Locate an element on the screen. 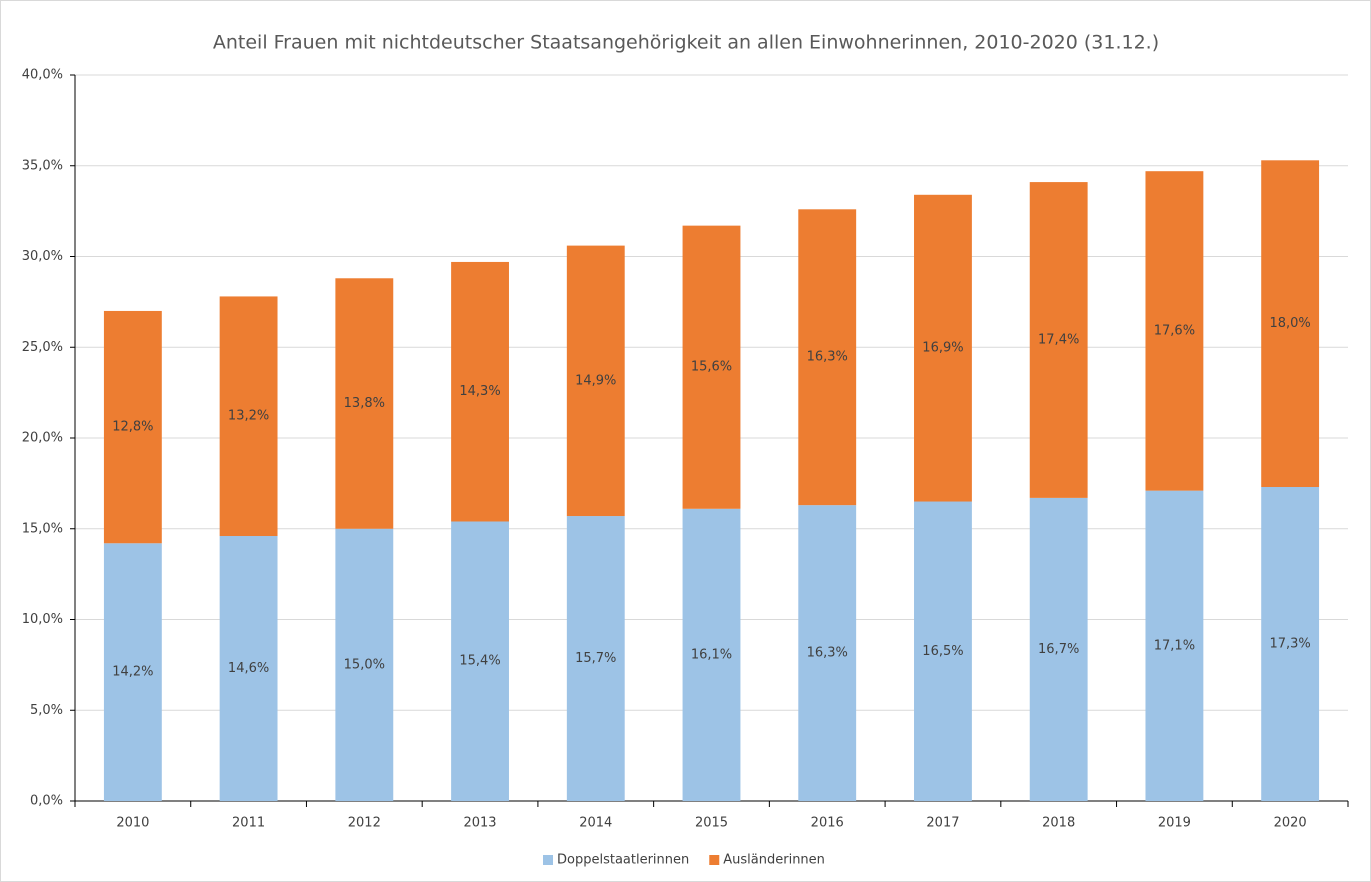 Image resolution: width=1371 pixels, height=882 pixels. data-label: 17,4% is located at coordinates (1058, 339).